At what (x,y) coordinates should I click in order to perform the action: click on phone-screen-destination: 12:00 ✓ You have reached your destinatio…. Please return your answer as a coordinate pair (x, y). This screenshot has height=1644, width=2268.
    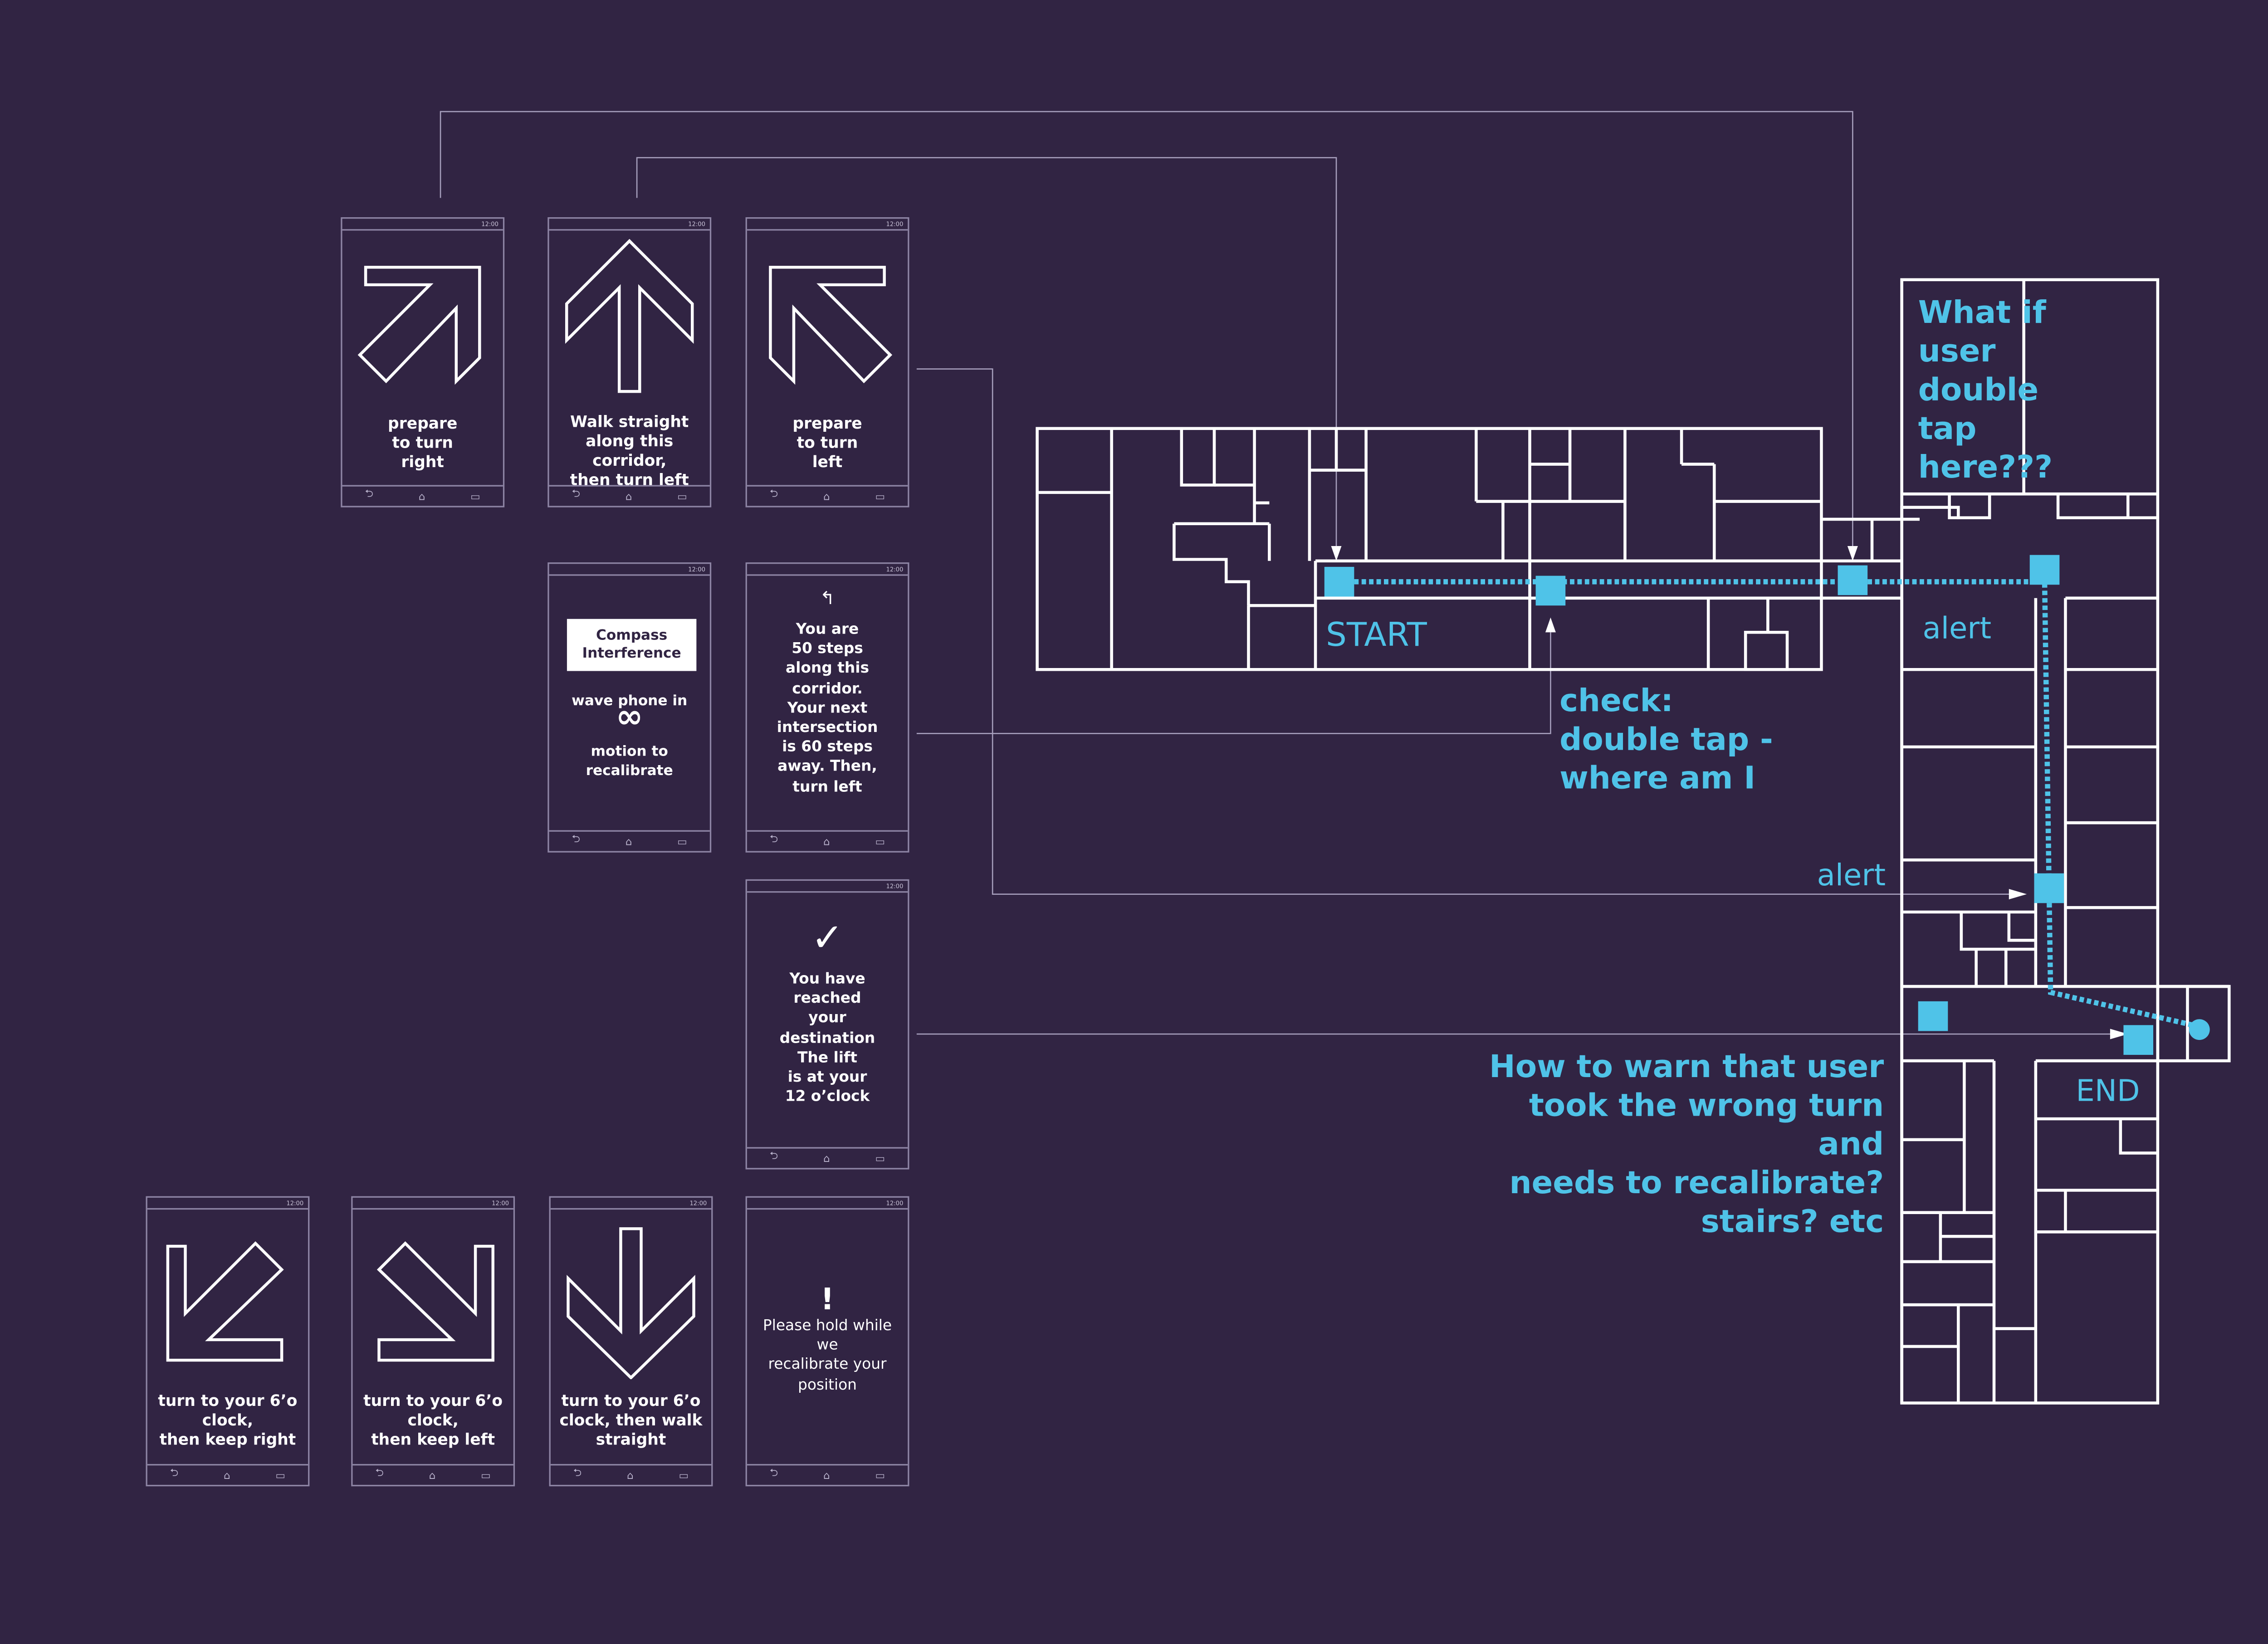
    Looking at the image, I should click on (827, 1024).